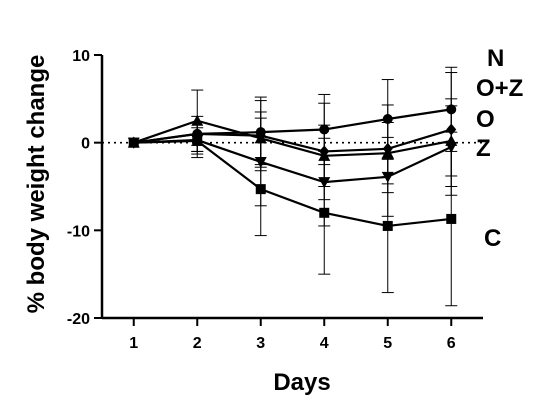 This screenshot has width=550, height=412. Describe the element at coordinates (36, 184) in the screenshot. I see `y-axis-label: % body weight change` at that location.